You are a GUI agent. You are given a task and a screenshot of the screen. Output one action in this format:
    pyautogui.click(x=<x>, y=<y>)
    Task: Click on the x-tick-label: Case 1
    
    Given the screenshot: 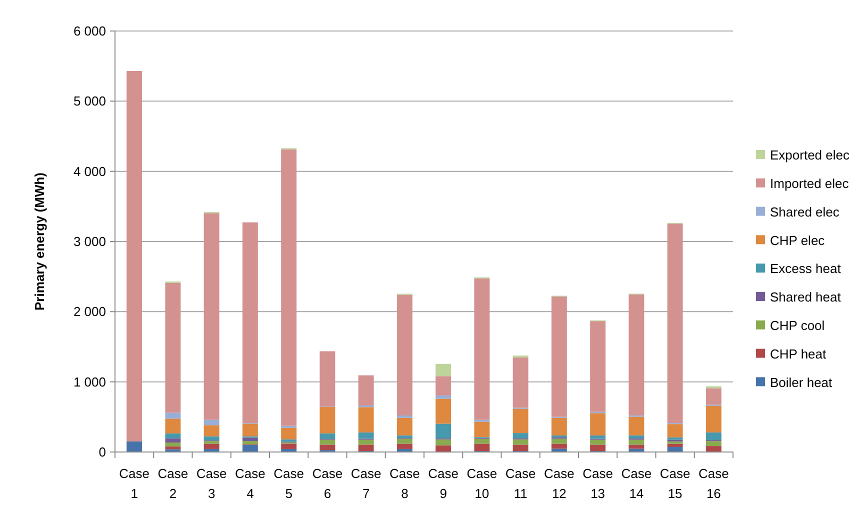 What is the action you would take?
    pyautogui.click(x=134, y=483)
    